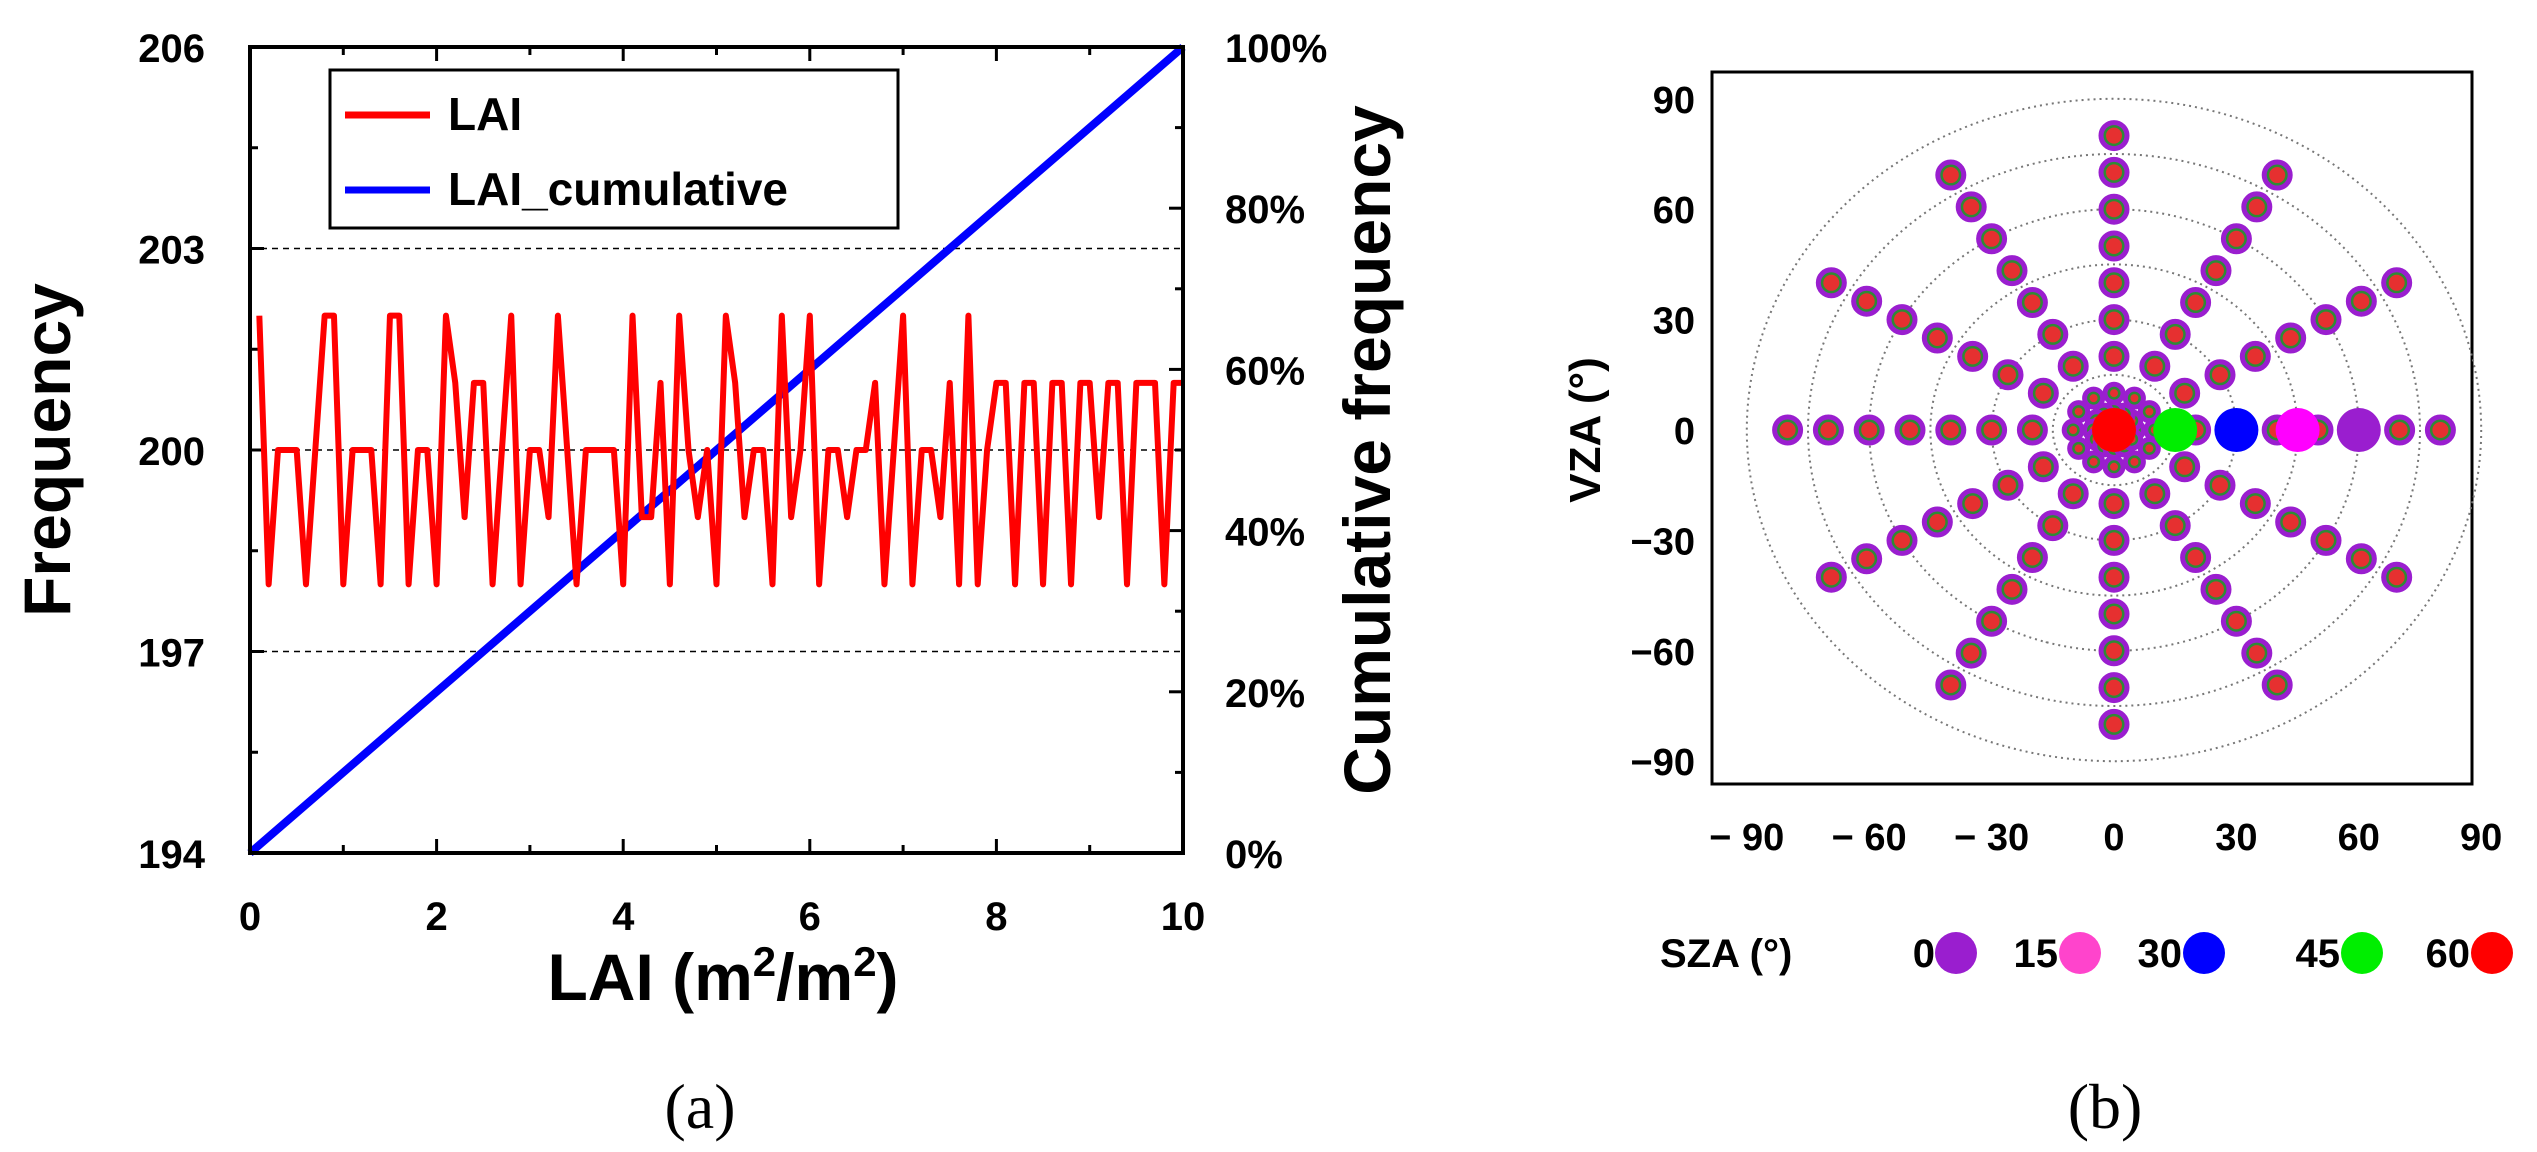 This screenshot has width=2537, height=1152. Describe the element at coordinates (1265, 694) in the screenshot. I see `y2-tick-label-1: 20%` at that location.